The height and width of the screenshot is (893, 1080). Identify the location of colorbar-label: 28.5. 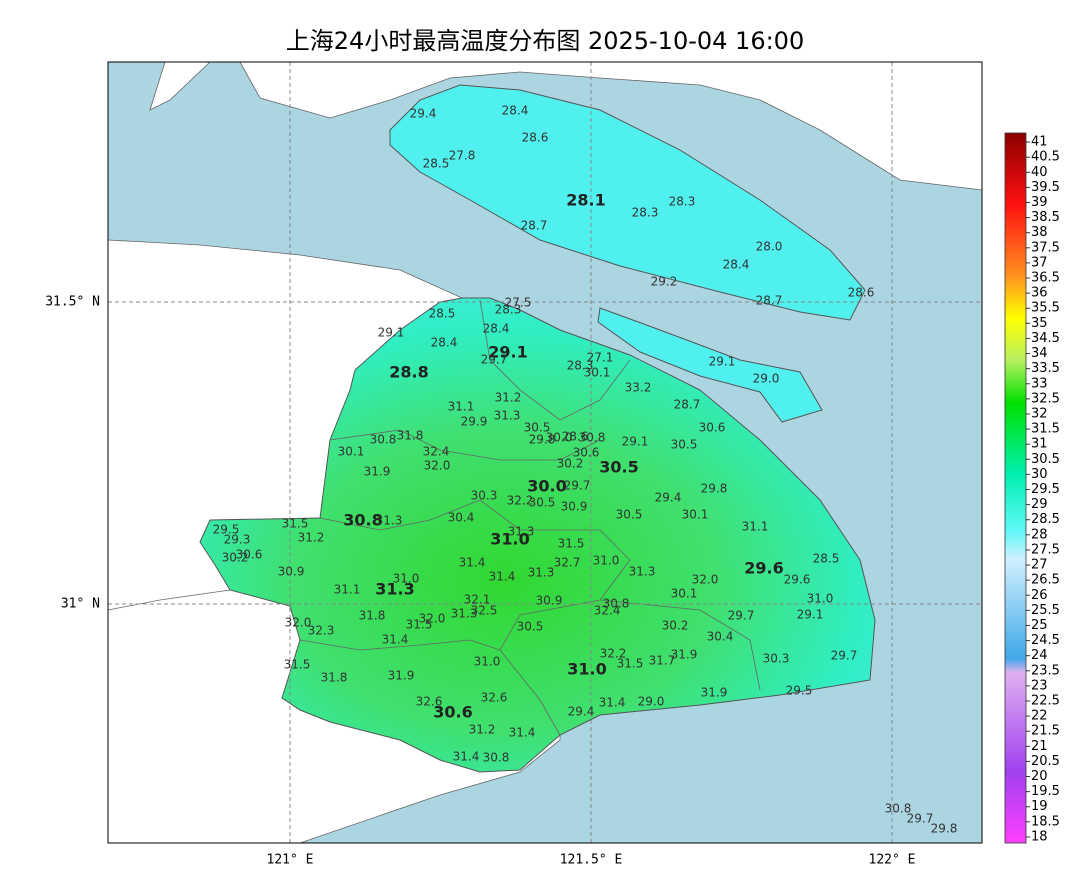
(1045, 519).